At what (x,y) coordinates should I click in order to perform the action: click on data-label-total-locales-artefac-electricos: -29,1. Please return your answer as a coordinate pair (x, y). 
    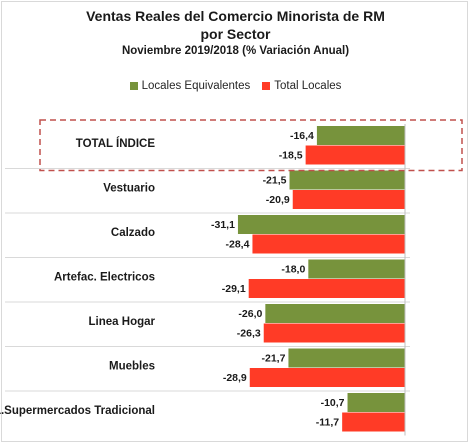
    Looking at the image, I should click on (234, 289).